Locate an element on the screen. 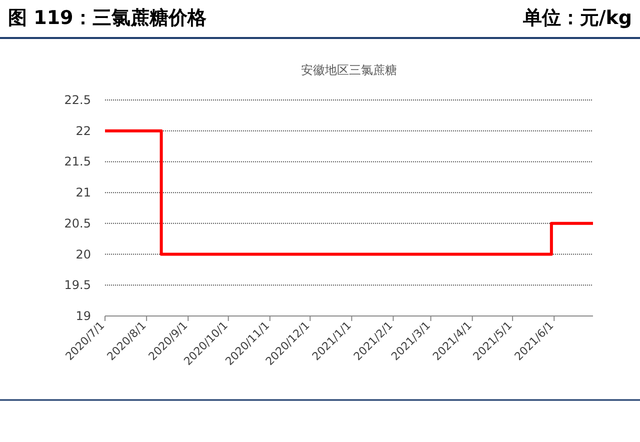  y-tick-label: 22 is located at coordinates (83, 131).